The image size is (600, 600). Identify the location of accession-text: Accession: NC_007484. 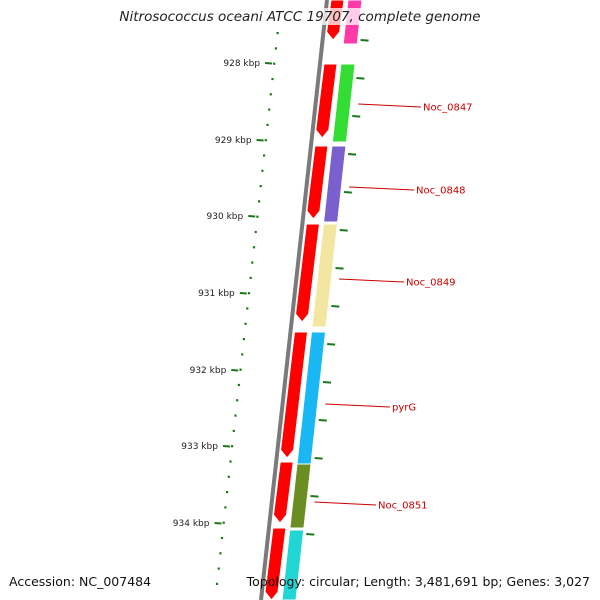
(80, 581).